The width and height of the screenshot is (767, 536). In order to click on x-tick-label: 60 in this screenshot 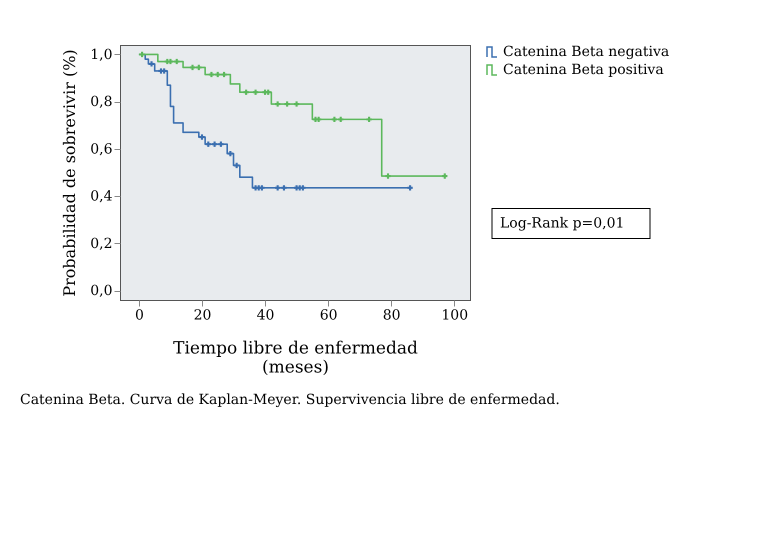, I will do `click(329, 316)`.